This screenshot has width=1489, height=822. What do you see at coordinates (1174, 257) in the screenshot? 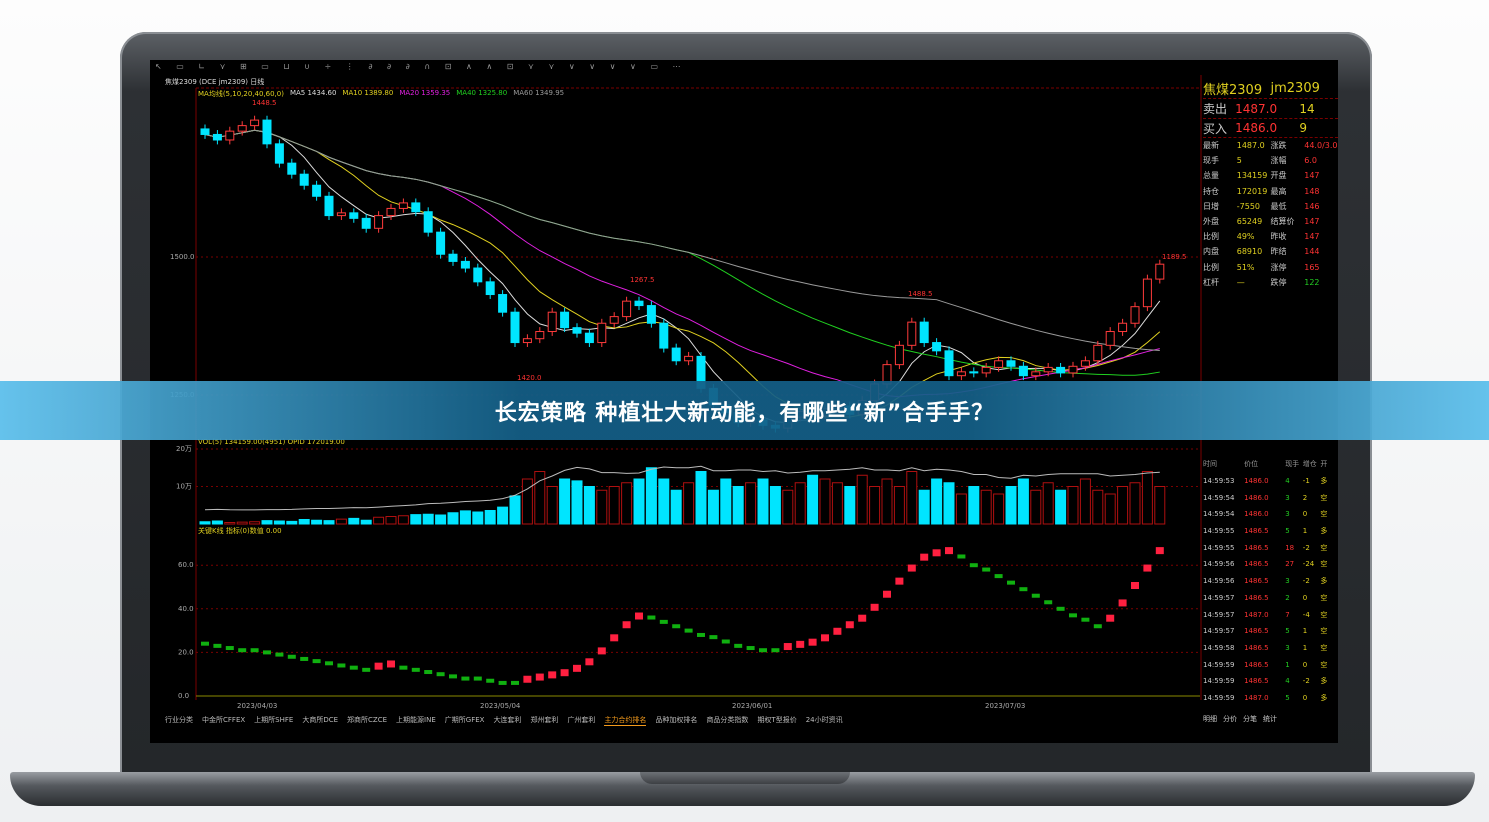
I see `price-annotation: 1189.5` at bounding box center [1174, 257].